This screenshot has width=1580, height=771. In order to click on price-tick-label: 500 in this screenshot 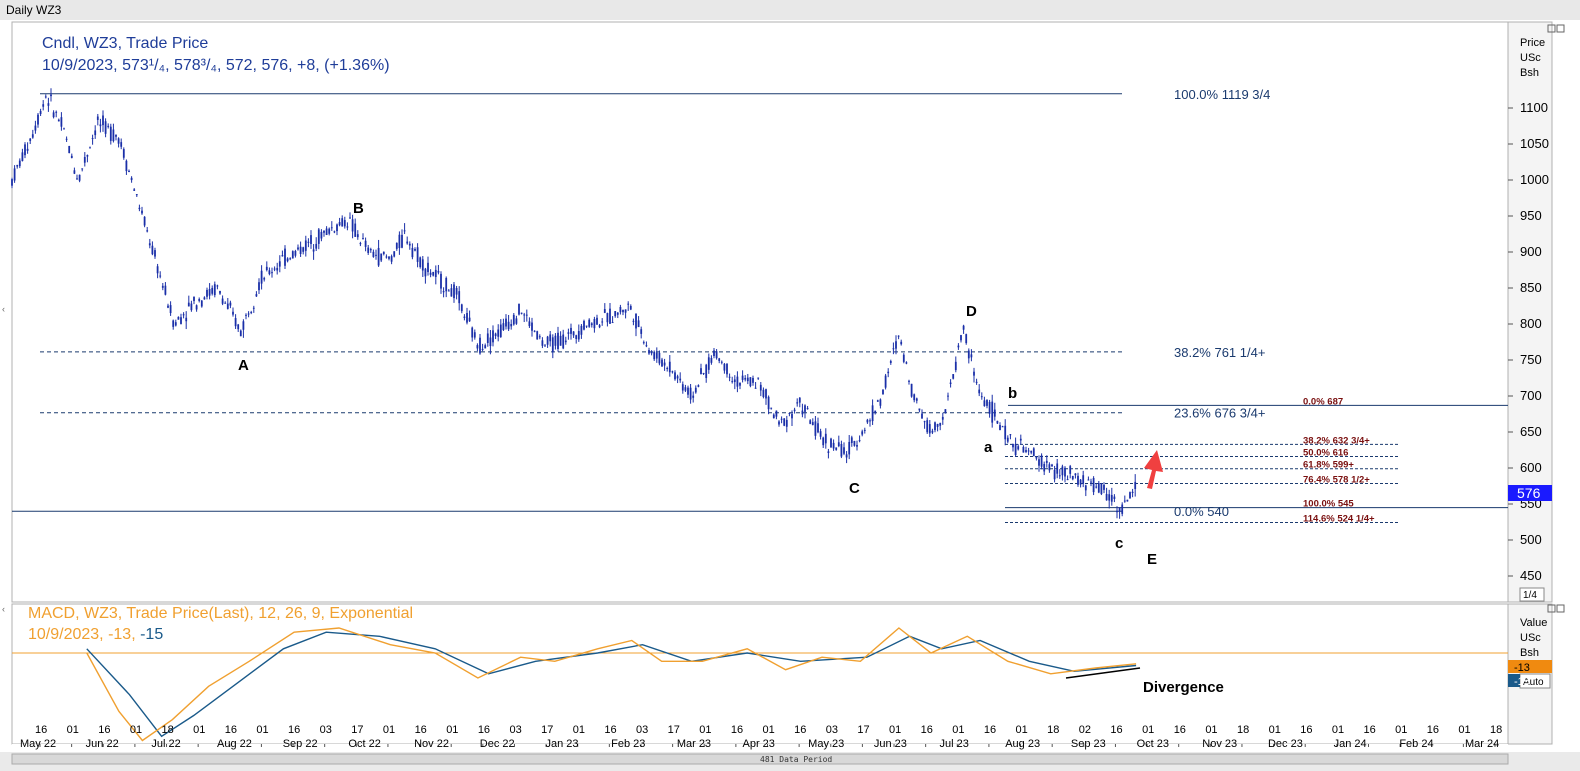, I will do `click(1531, 539)`.